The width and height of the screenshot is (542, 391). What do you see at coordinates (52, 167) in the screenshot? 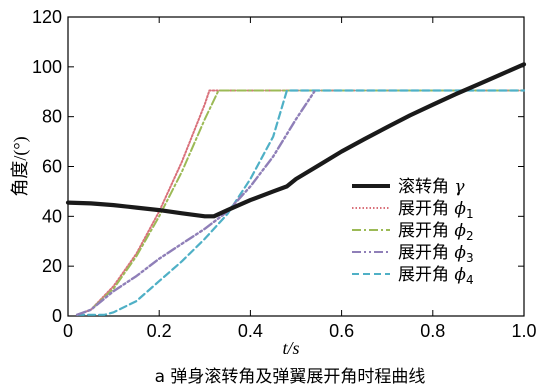
I see `y-tick-label: 60` at bounding box center [52, 167].